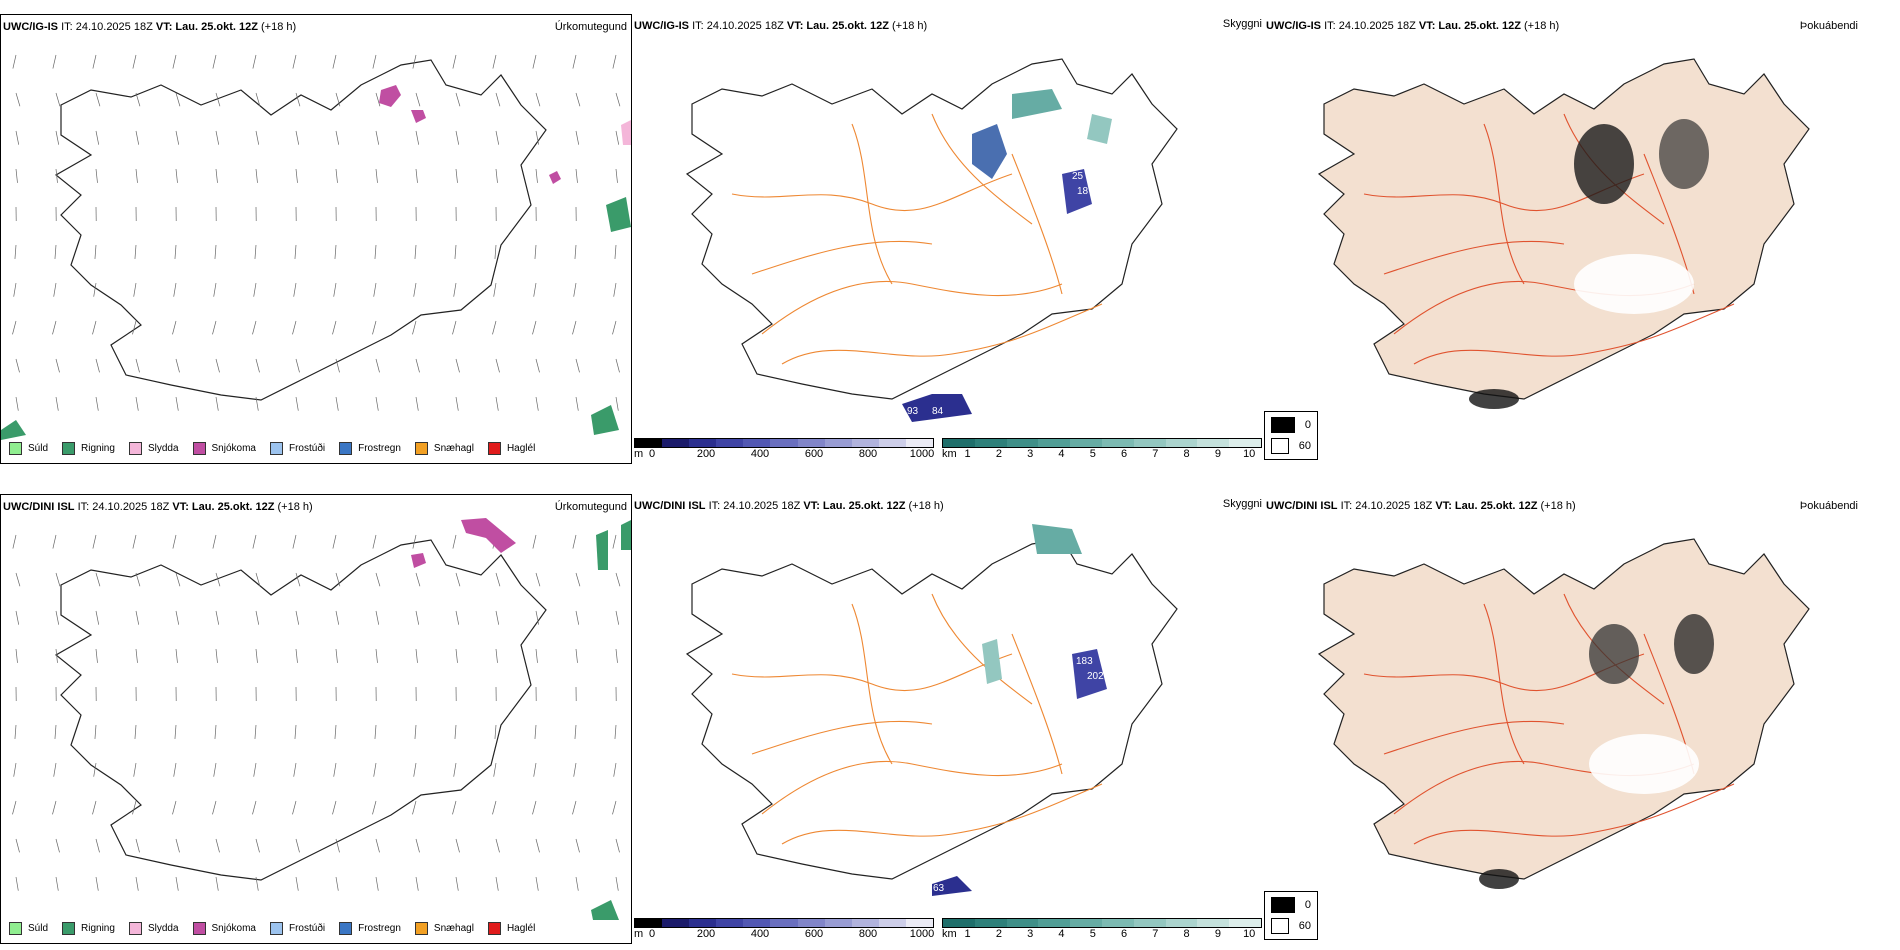 This screenshot has width=1900, height=950. What do you see at coordinates (370, 928) in the screenshot?
I see `precip-legend-item: Frostregn` at bounding box center [370, 928].